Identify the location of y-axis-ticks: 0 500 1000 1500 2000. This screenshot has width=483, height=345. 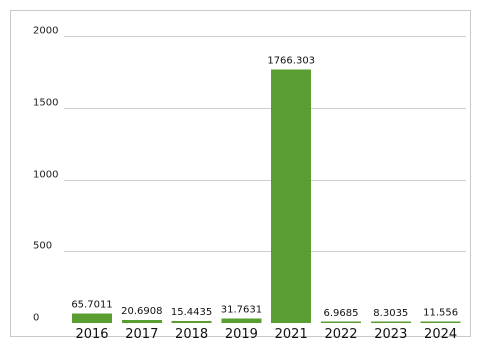
(45, 175).